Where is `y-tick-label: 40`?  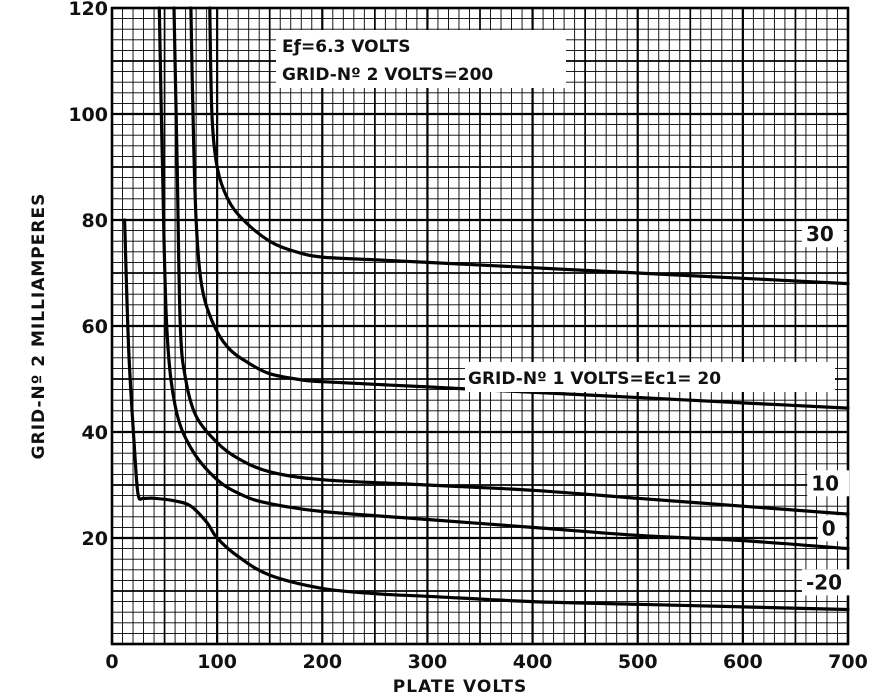 y-tick-label: 40 is located at coordinates (95, 433).